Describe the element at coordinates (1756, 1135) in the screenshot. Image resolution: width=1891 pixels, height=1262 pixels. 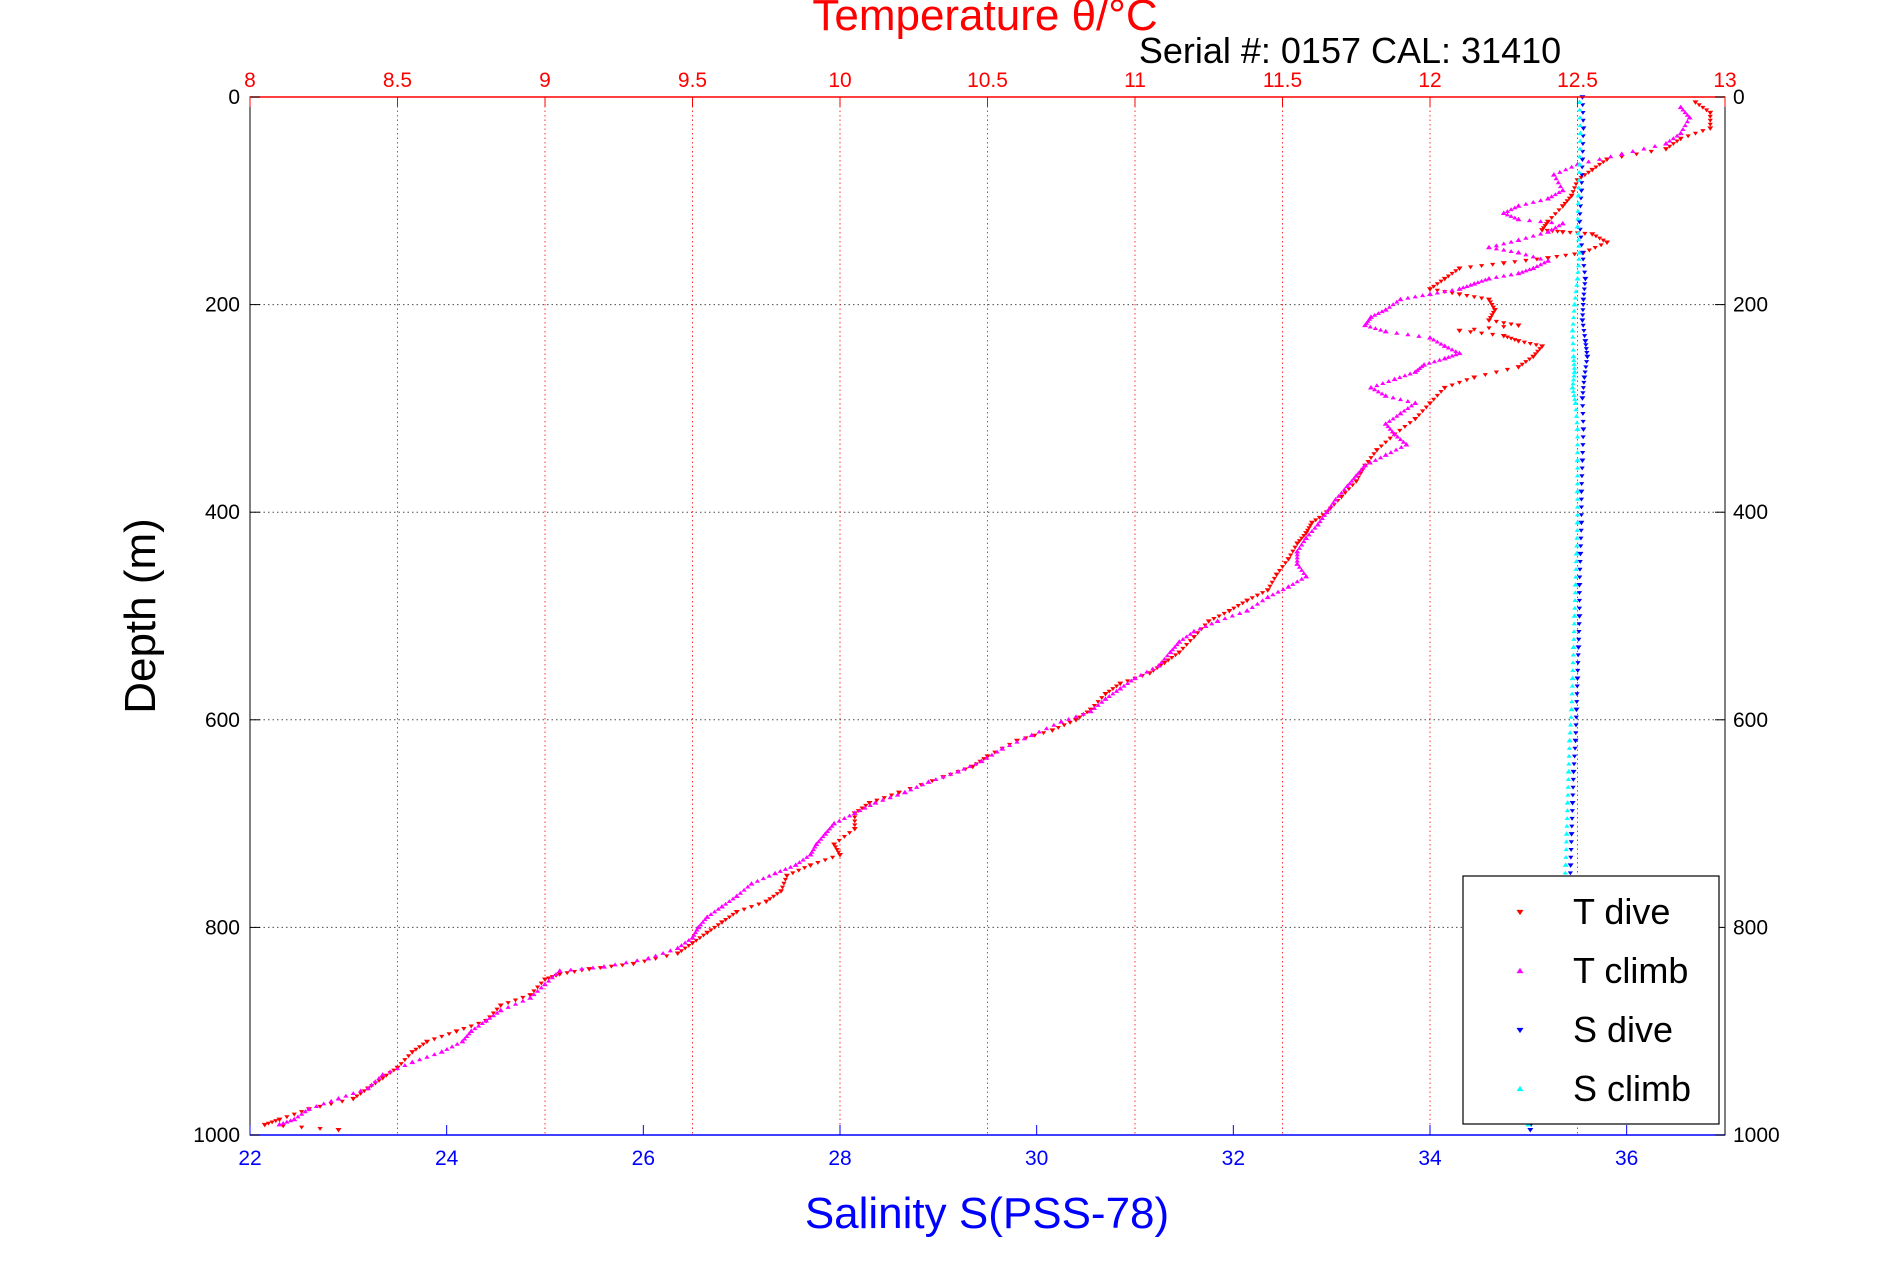
I see `depth-tick-label-right: 1000` at that location.